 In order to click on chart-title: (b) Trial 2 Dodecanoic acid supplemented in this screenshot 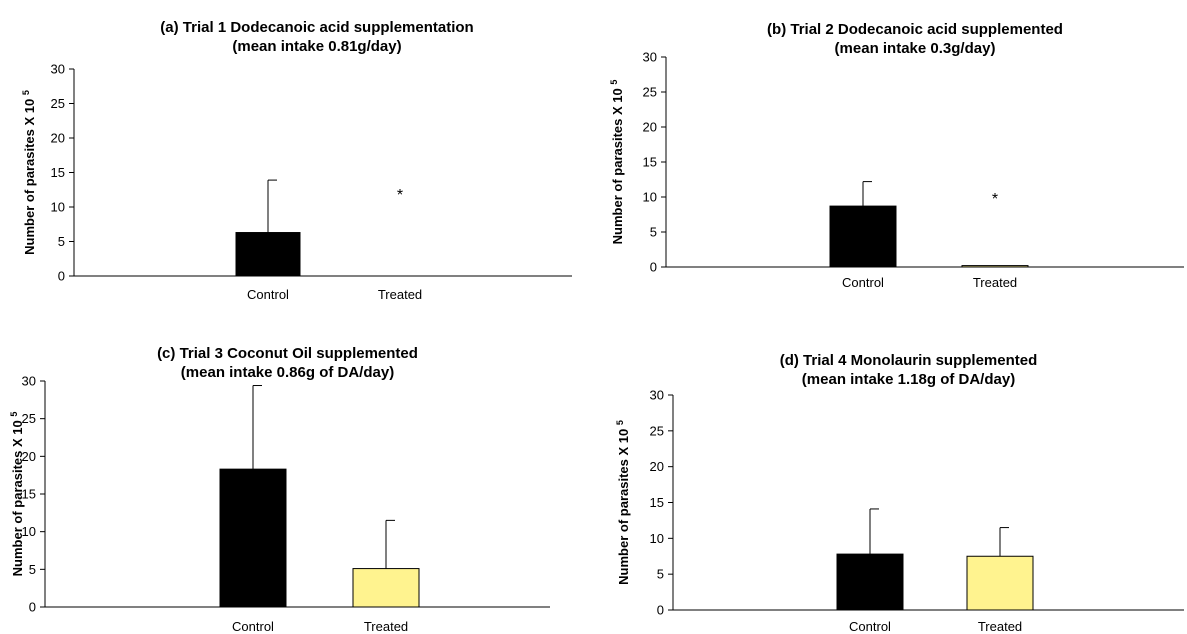, I will do `click(915, 29)`.